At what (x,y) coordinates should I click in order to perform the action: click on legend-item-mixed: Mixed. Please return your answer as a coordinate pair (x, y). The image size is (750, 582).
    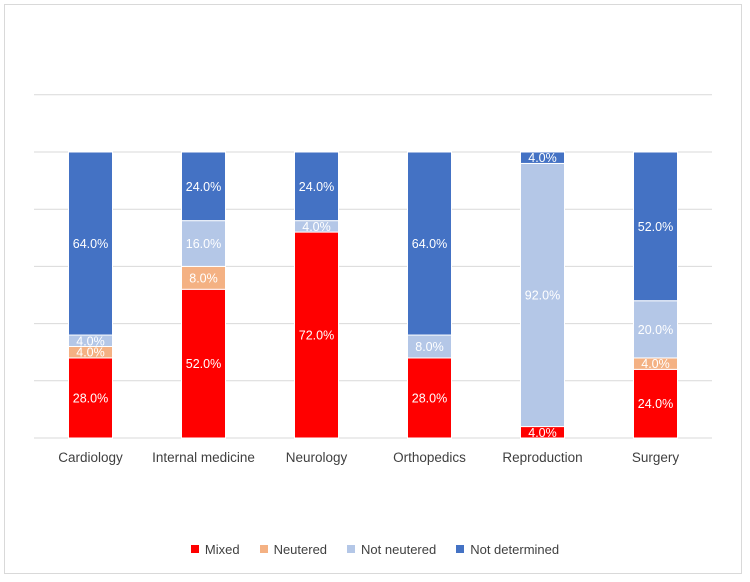
    Looking at the image, I should click on (215, 549).